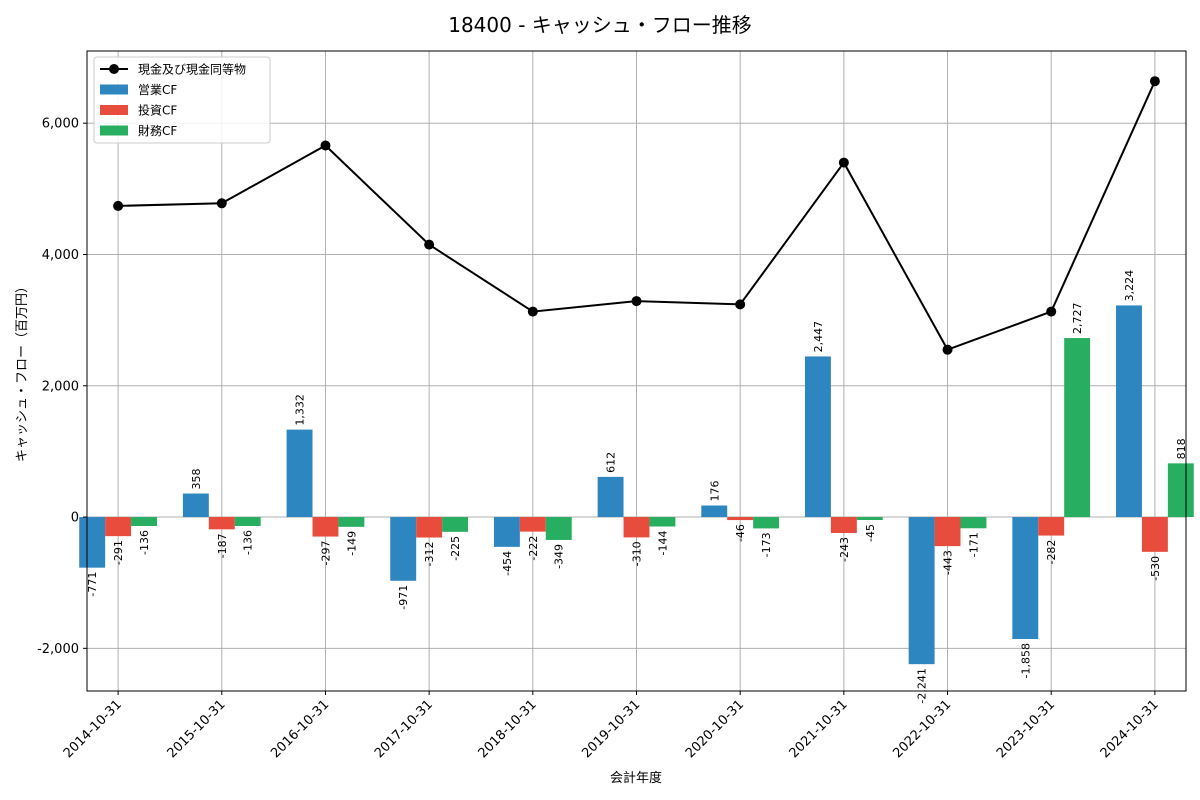 This screenshot has height=800, width=1200. What do you see at coordinates (818, 337) in the screenshot?
I see `bar-value-label: 2,447` at bounding box center [818, 337].